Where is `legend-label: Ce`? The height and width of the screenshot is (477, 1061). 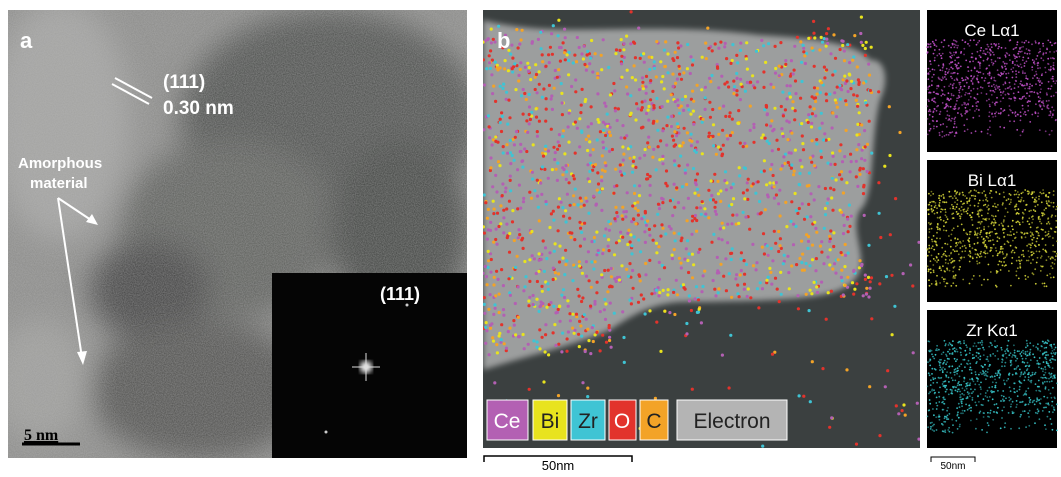 legend-label: Ce is located at coordinates (507, 421).